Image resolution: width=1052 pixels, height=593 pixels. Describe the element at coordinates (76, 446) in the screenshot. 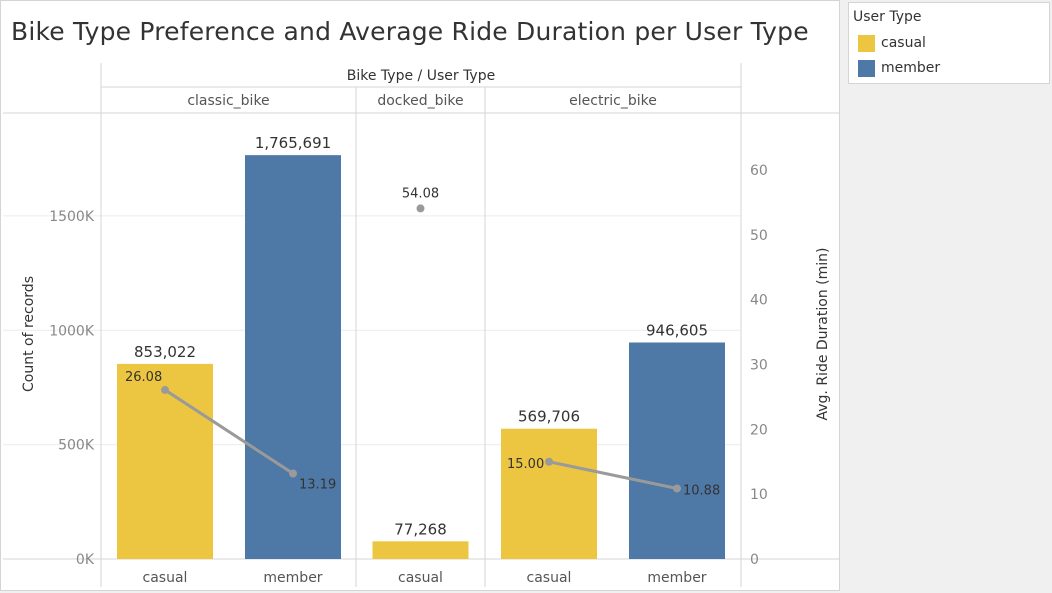

I see `y-left-tick-label: 500K` at that location.